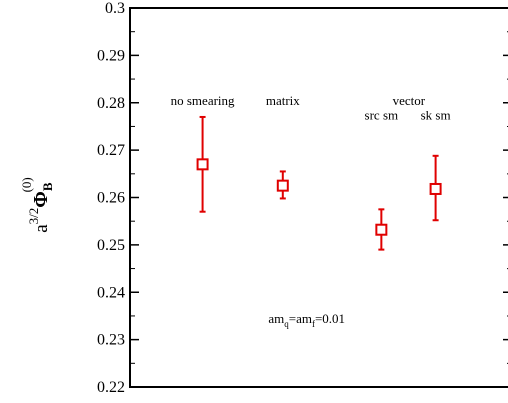 The height and width of the screenshot is (403, 508). I want to click on y-axis-label-symbol-sub: B, so click(47, 186).